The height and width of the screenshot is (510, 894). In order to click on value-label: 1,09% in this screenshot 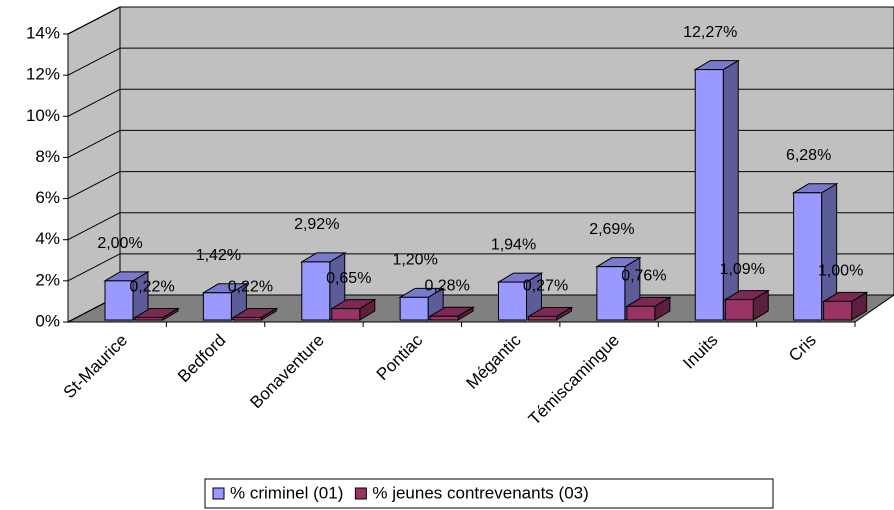, I will do `click(742, 269)`.